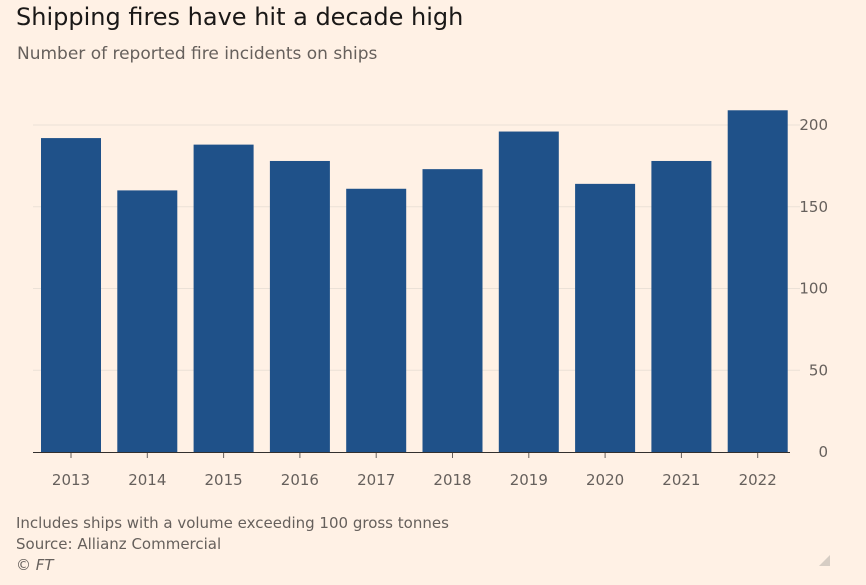 This screenshot has height=585, width=866. What do you see at coordinates (452, 310) in the screenshot?
I see `bar-2018` at bounding box center [452, 310].